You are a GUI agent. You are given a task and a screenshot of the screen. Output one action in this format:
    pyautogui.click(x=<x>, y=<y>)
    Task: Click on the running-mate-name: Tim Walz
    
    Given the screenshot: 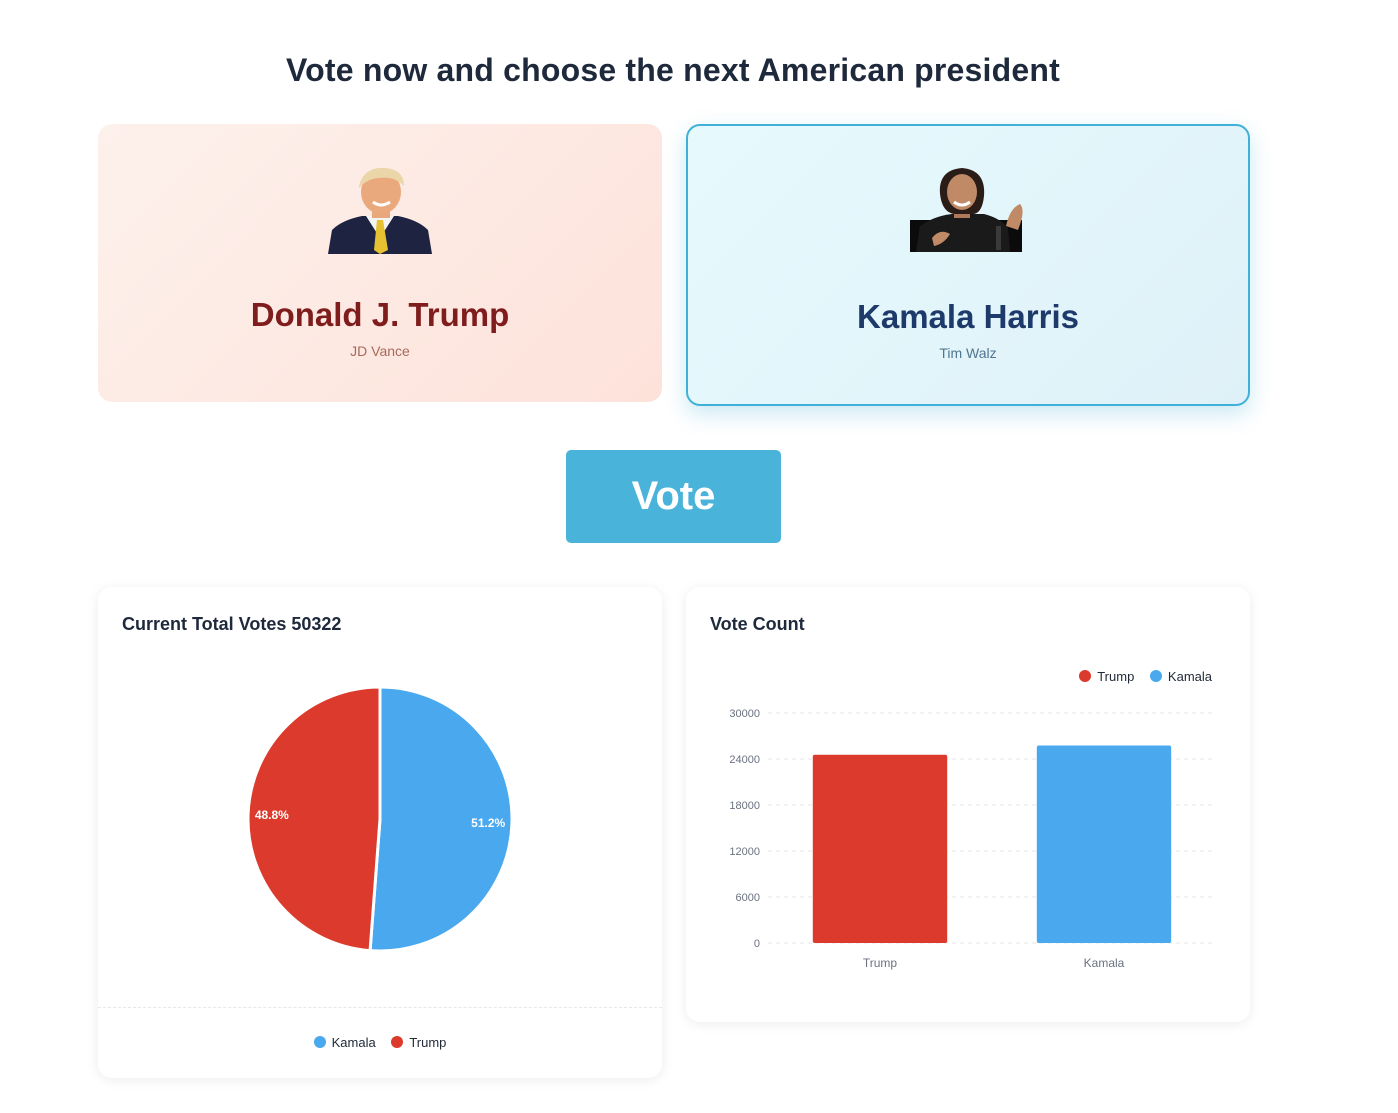 What is the action you would take?
    pyautogui.click(x=968, y=353)
    